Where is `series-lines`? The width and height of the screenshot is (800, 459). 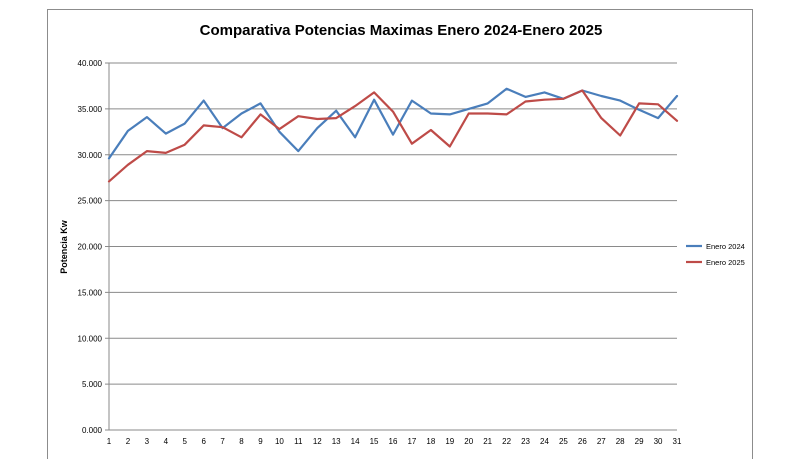
series-lines is located at coordinates (393, 135).